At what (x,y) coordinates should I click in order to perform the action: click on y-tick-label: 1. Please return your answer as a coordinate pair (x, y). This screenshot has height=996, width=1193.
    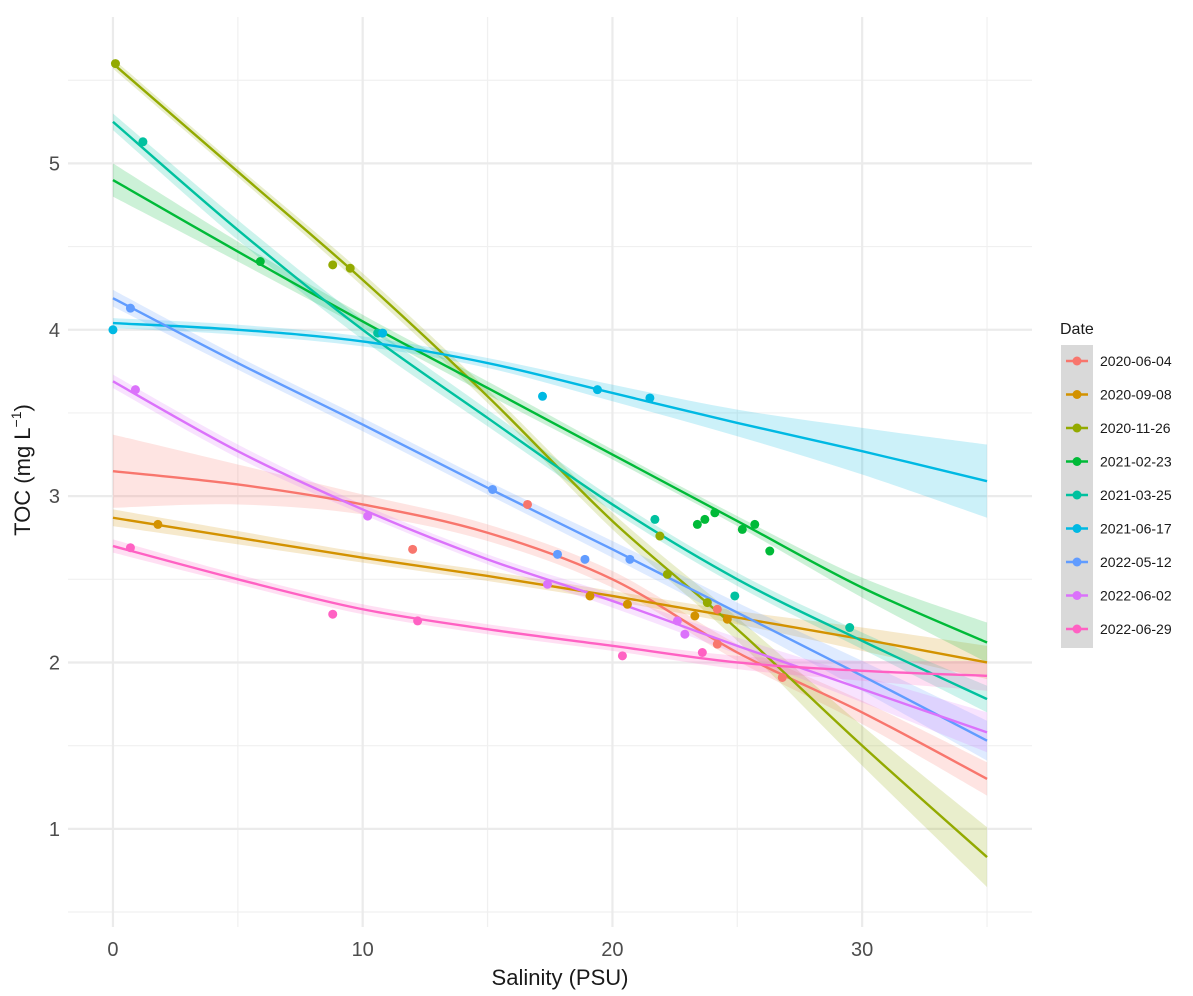
    Looking at the image, I should click on (54, 830).